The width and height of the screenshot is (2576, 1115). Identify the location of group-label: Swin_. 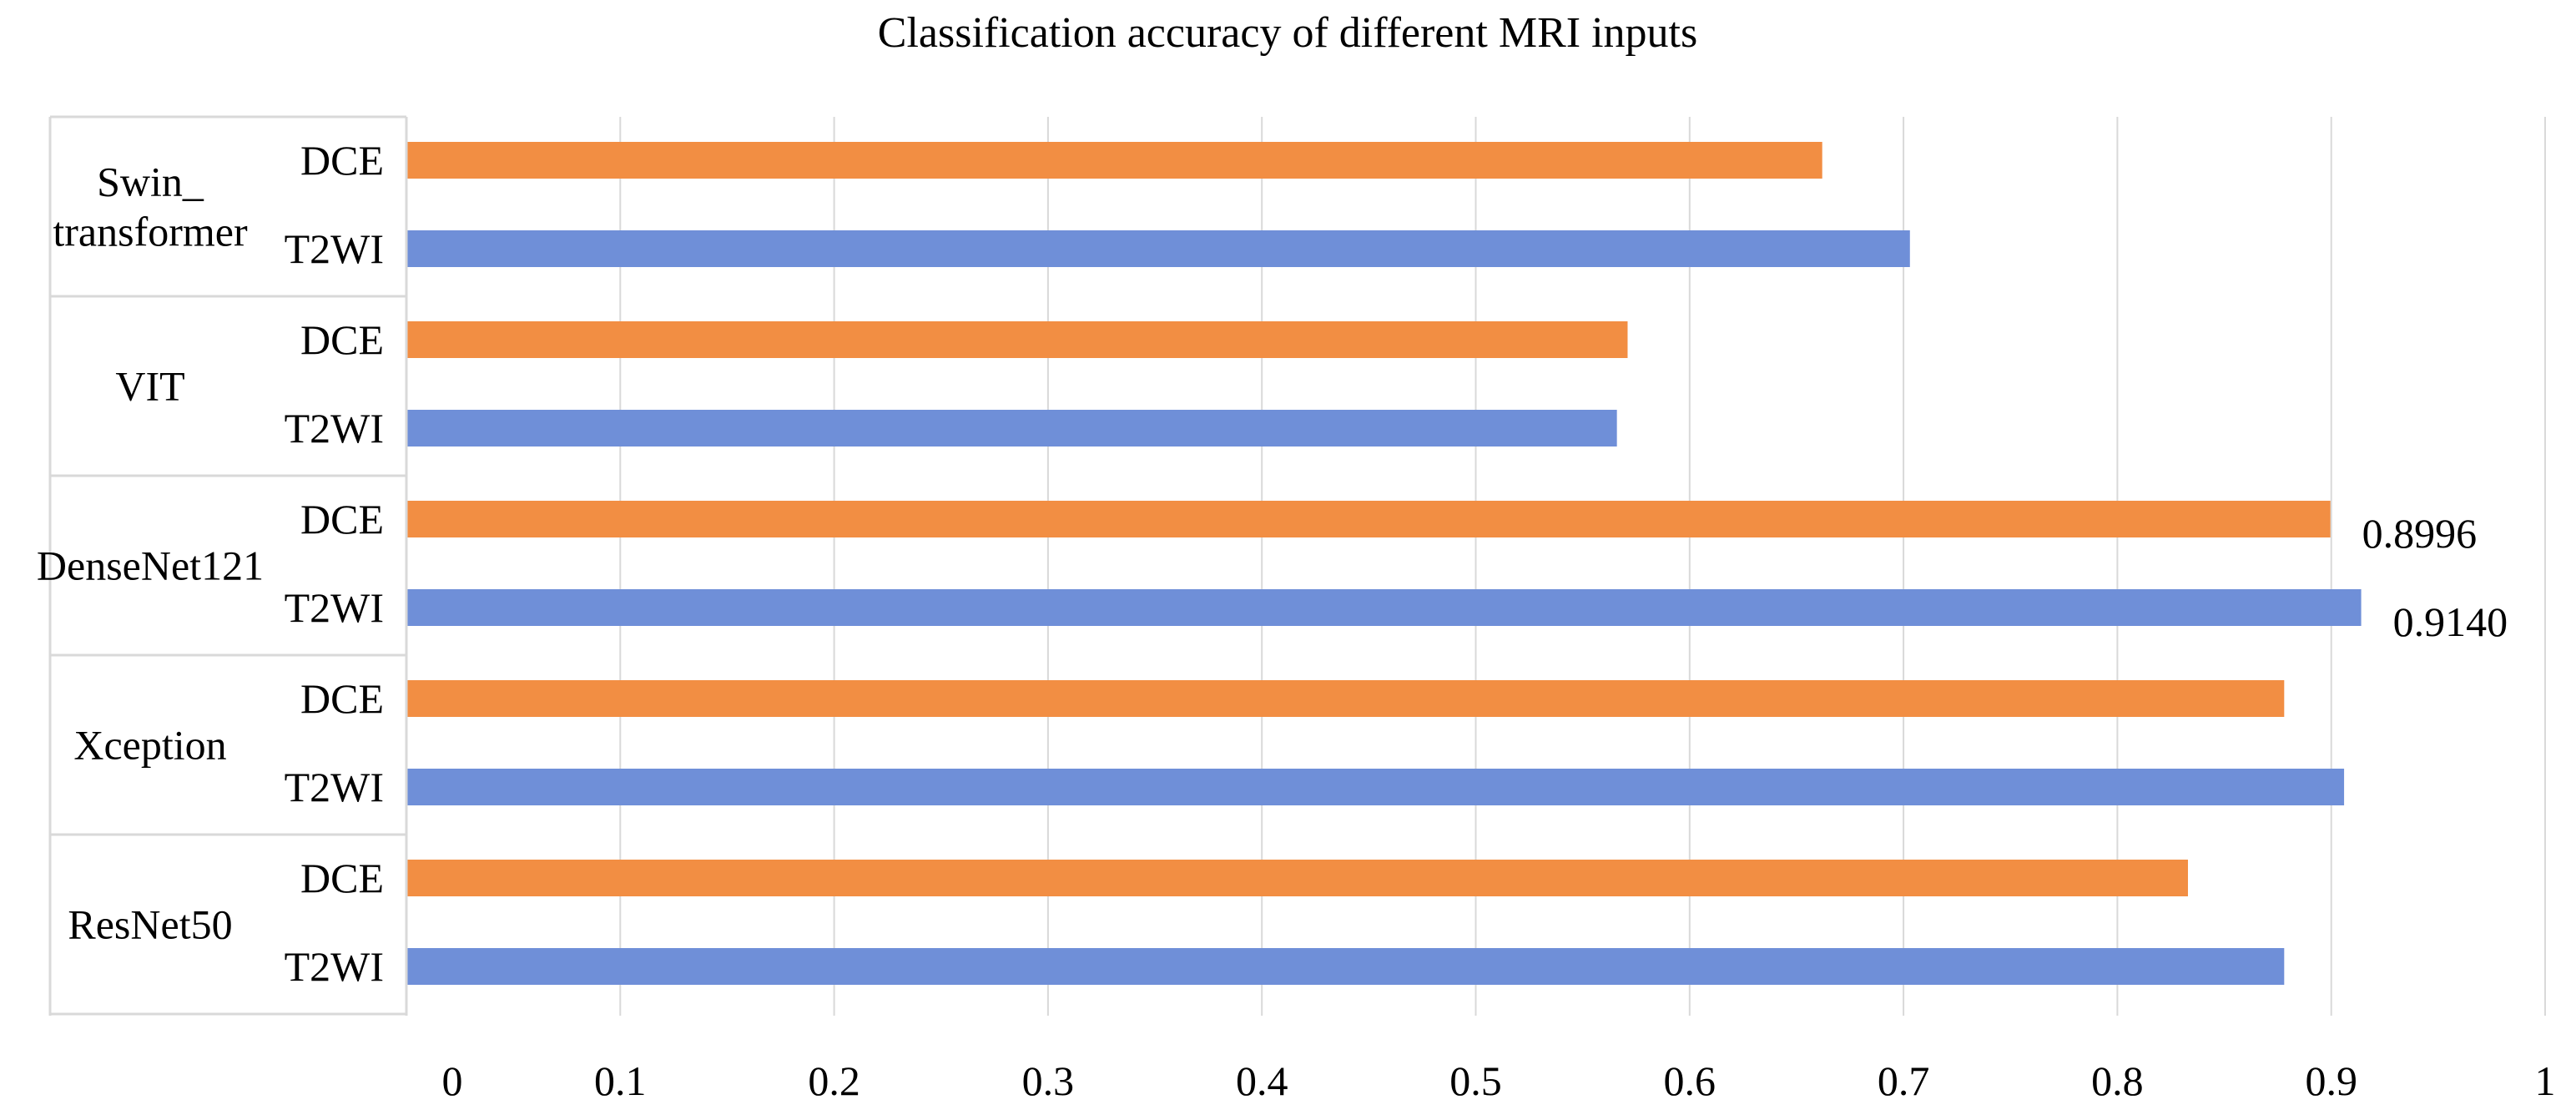
(150, 182).